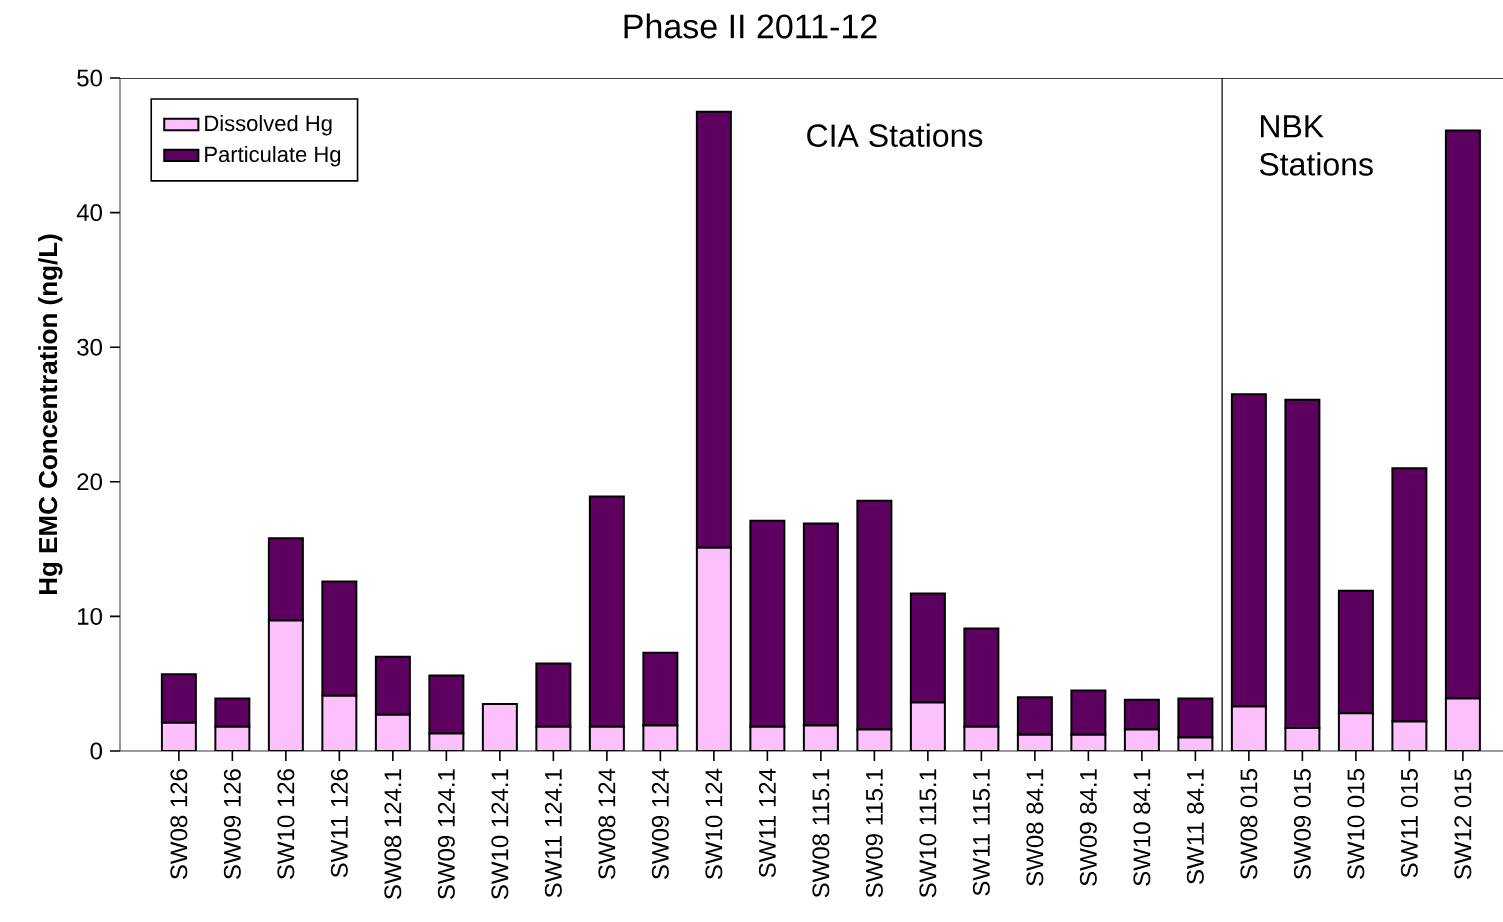 The image size is (1503, 922). Describe the element at coordinates (981, 832) in the screenshot. I see `x-tick-label: SW11 115.1` at that location.